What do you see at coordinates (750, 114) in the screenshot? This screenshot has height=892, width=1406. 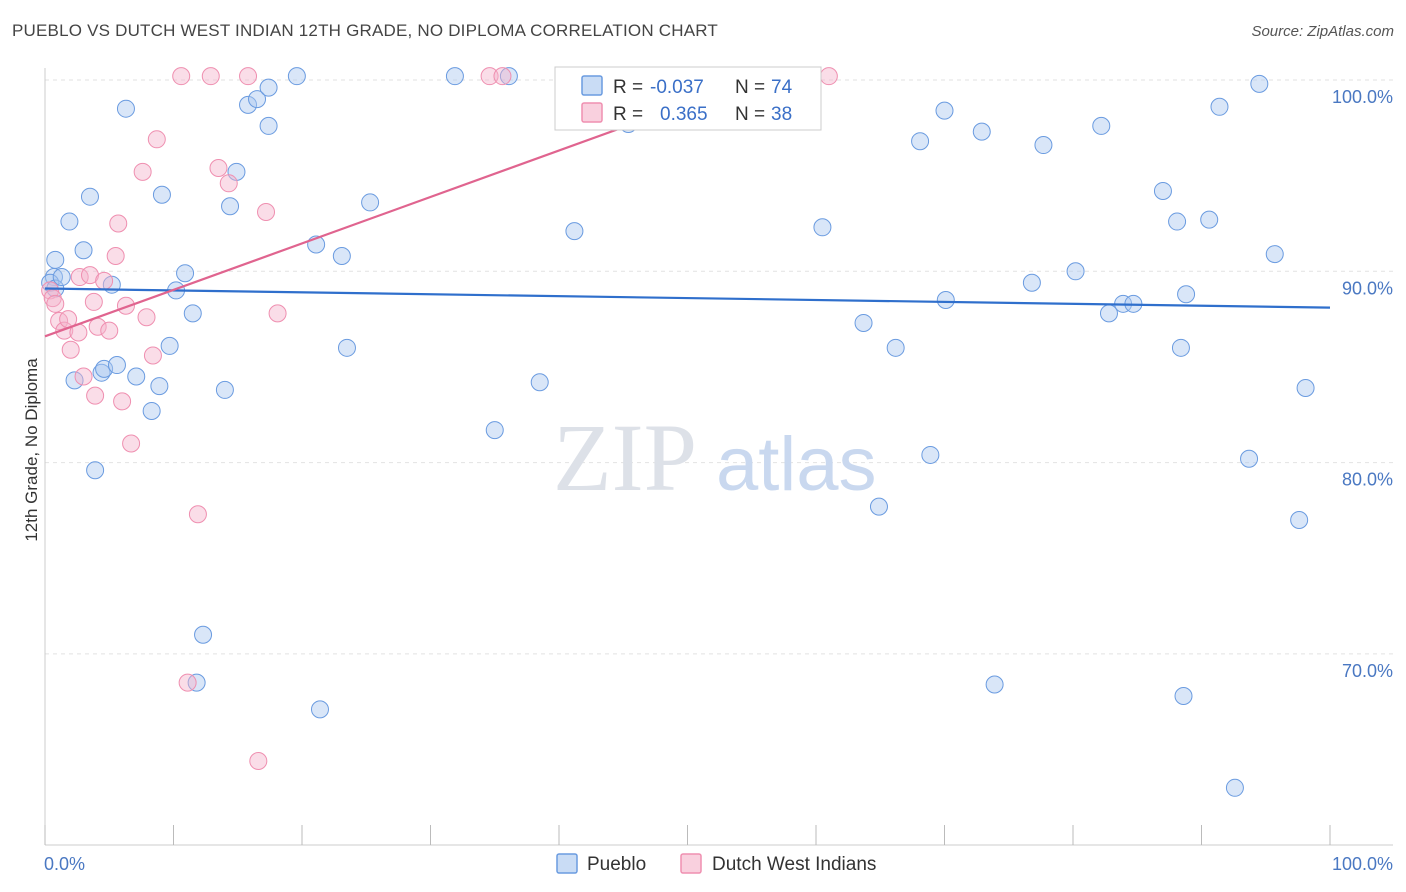 I see `dutch-n-label: N =` at bounding box center [750, 114].